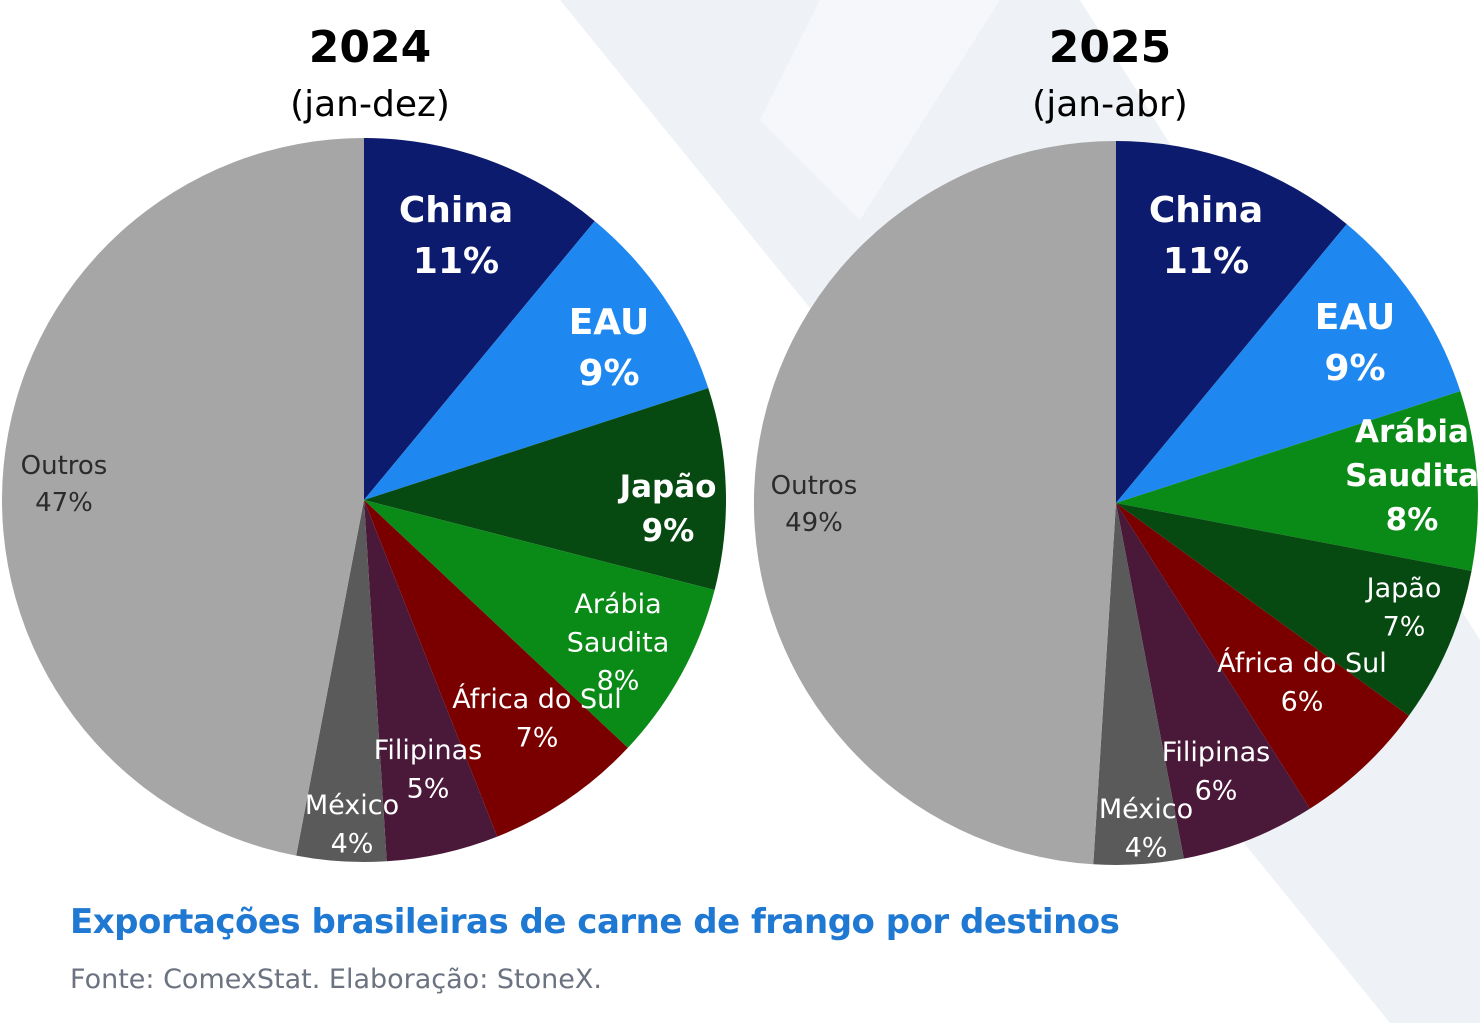  Describe the element at coordinates (1110, 104) in the screenshot. I see `chart-subtitle: (jan-abr)` at that location.